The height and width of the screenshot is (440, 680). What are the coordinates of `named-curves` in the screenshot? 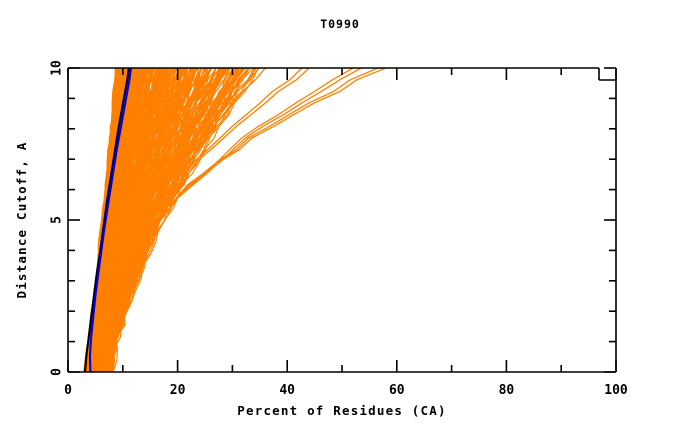 It's located at (108, 220).